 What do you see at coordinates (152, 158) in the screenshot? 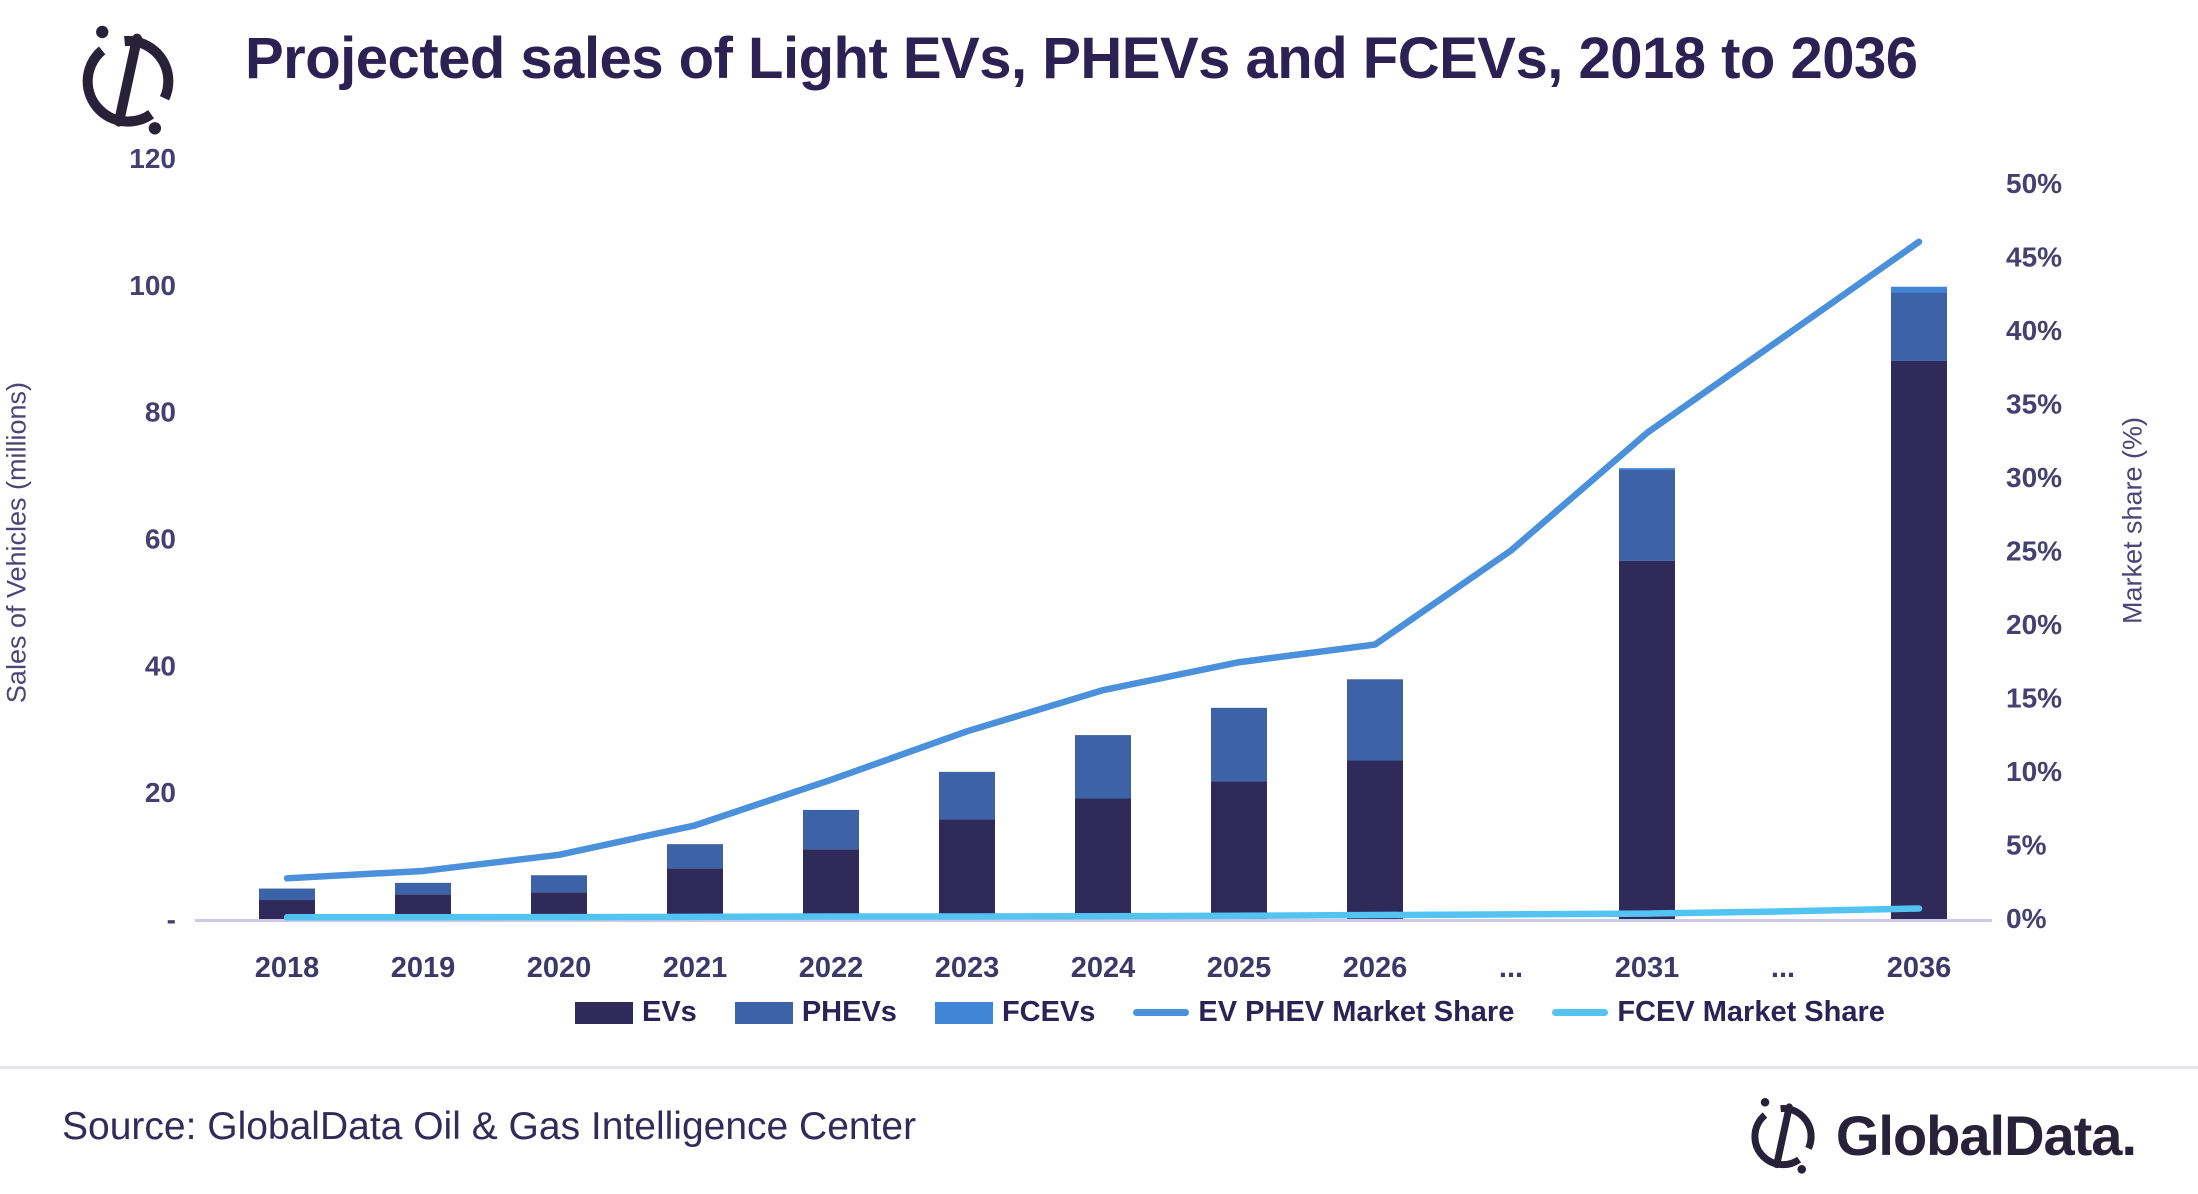
I see `left-axis-tick-label: 120` at bounding box center [152, 158].